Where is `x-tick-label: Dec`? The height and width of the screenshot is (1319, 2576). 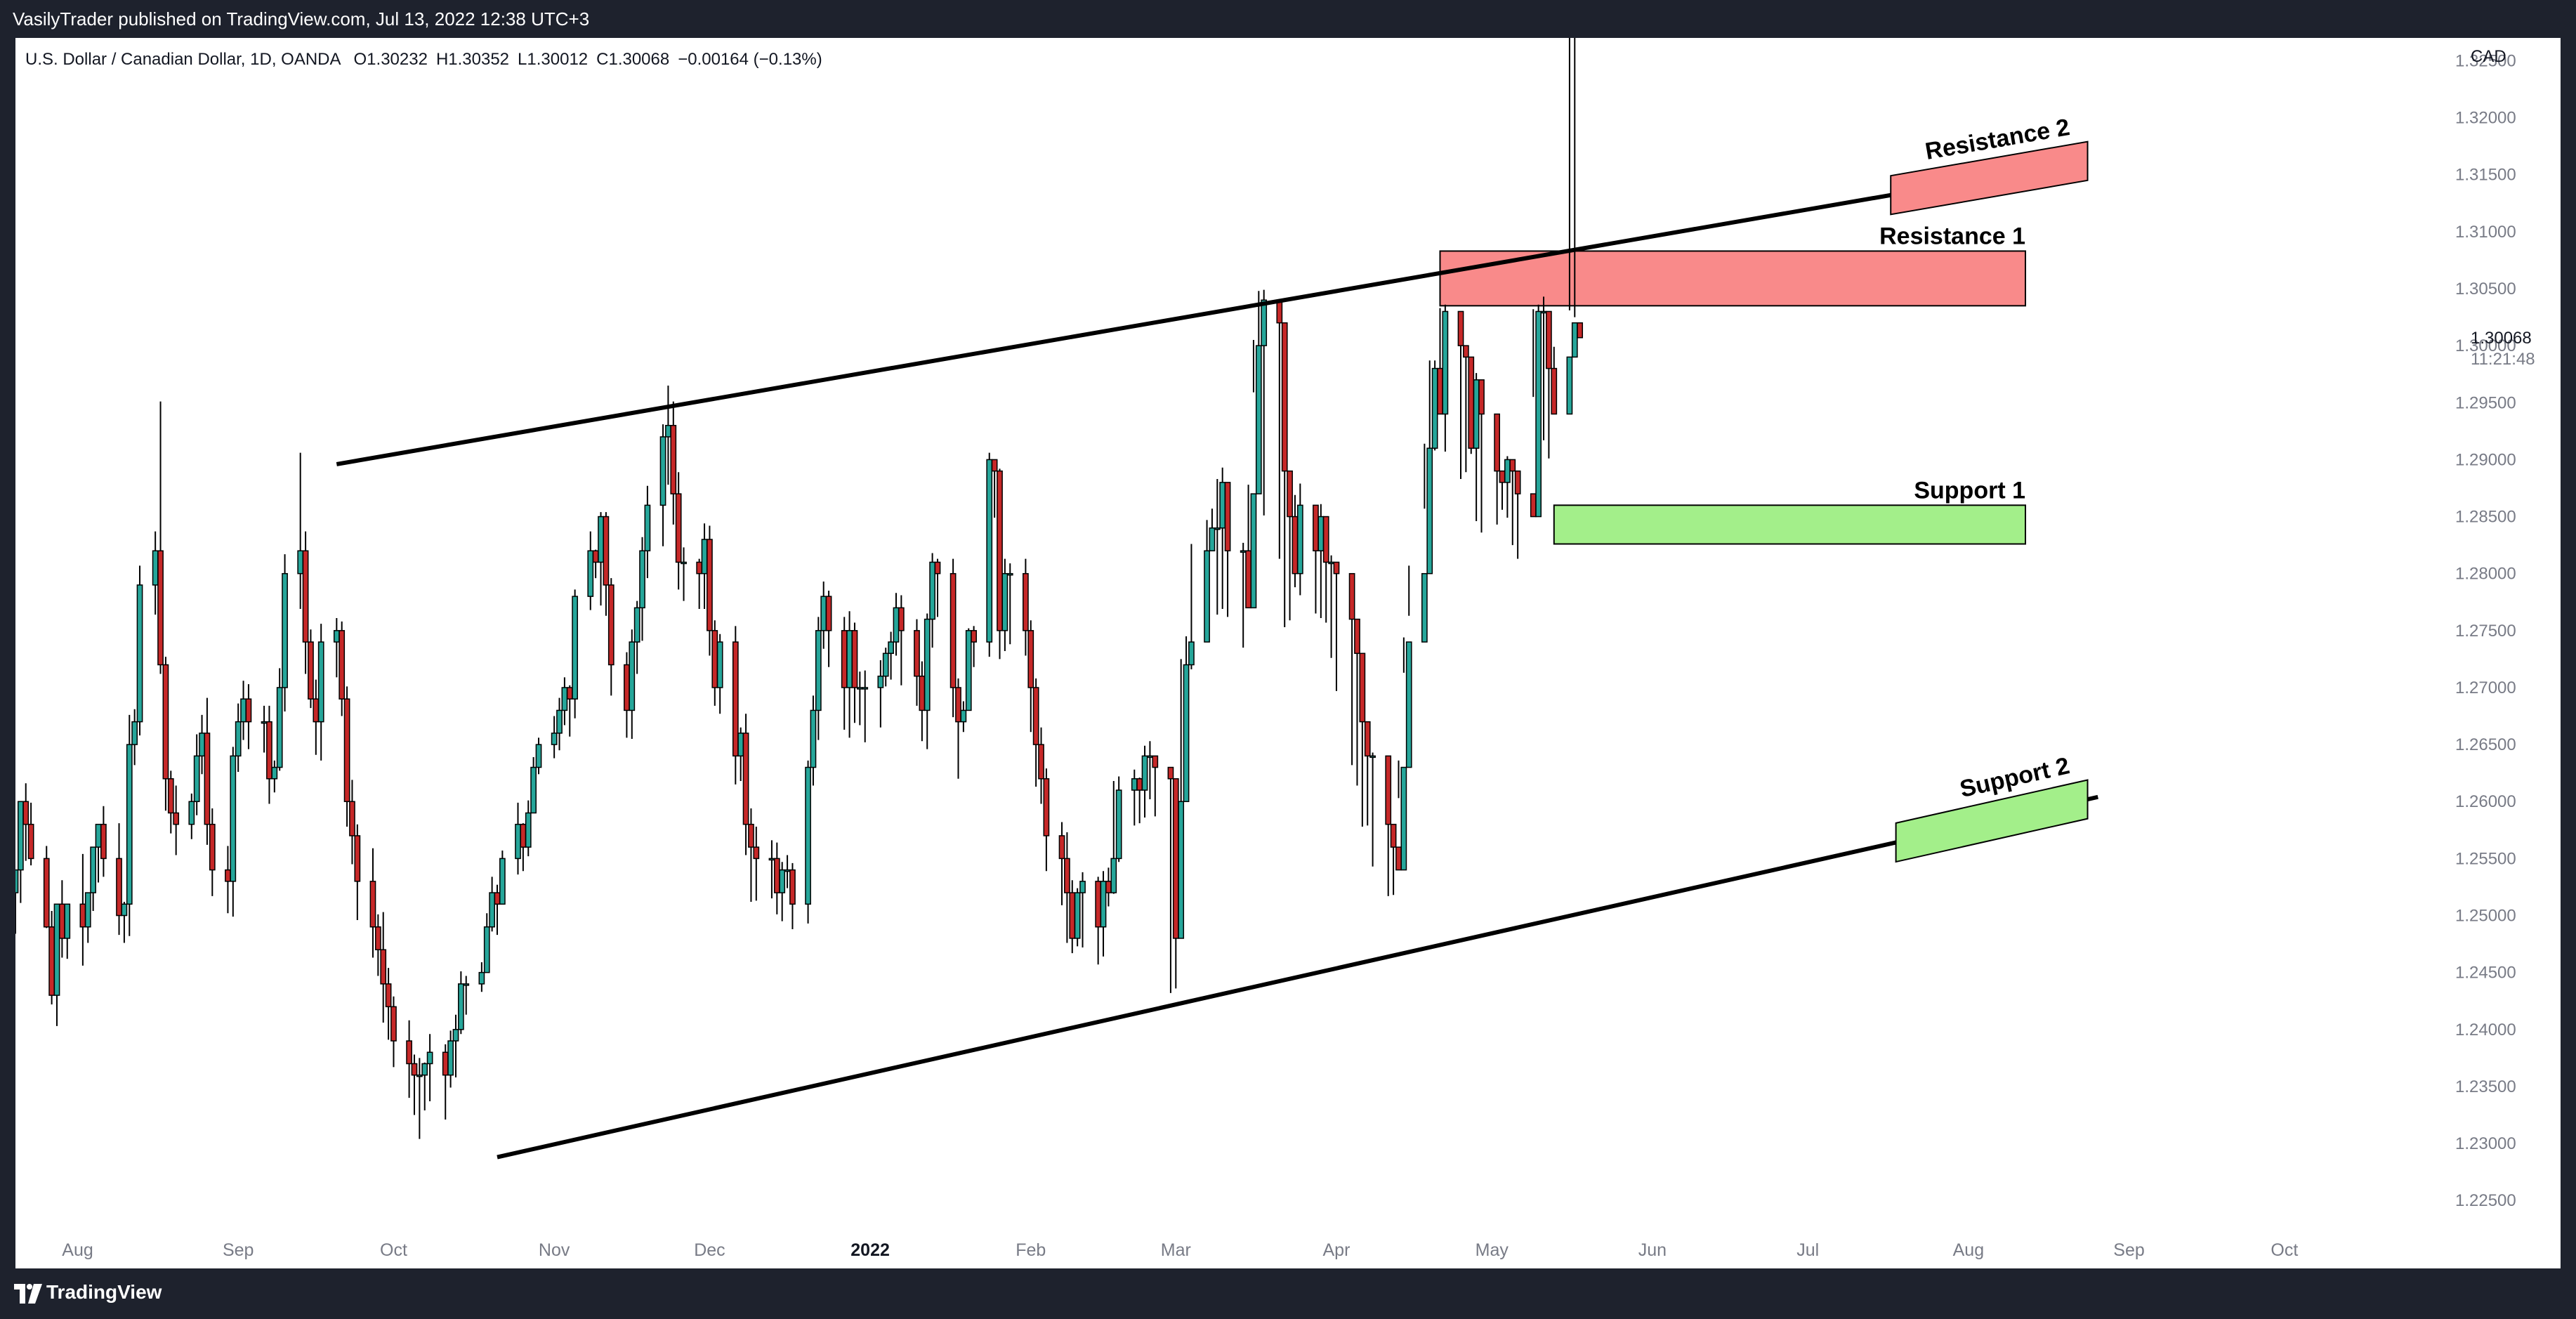 x-tick-label: Dec is located at coordinates (709, 1250).